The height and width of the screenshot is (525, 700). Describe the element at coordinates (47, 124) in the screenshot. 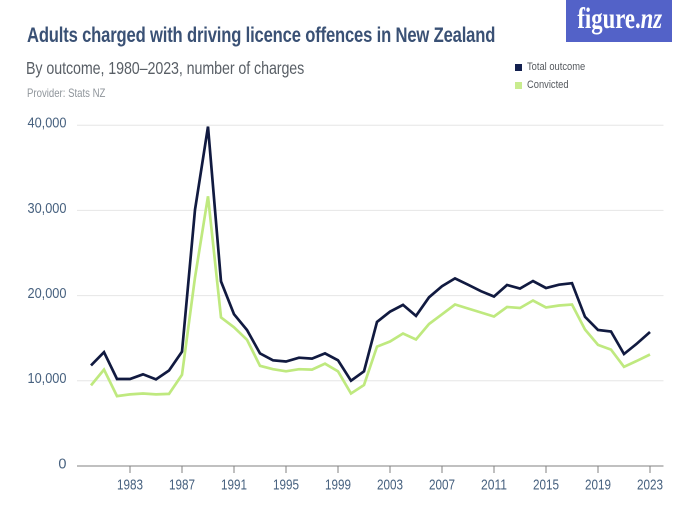

I see `svg-text: 40,000` at that location.